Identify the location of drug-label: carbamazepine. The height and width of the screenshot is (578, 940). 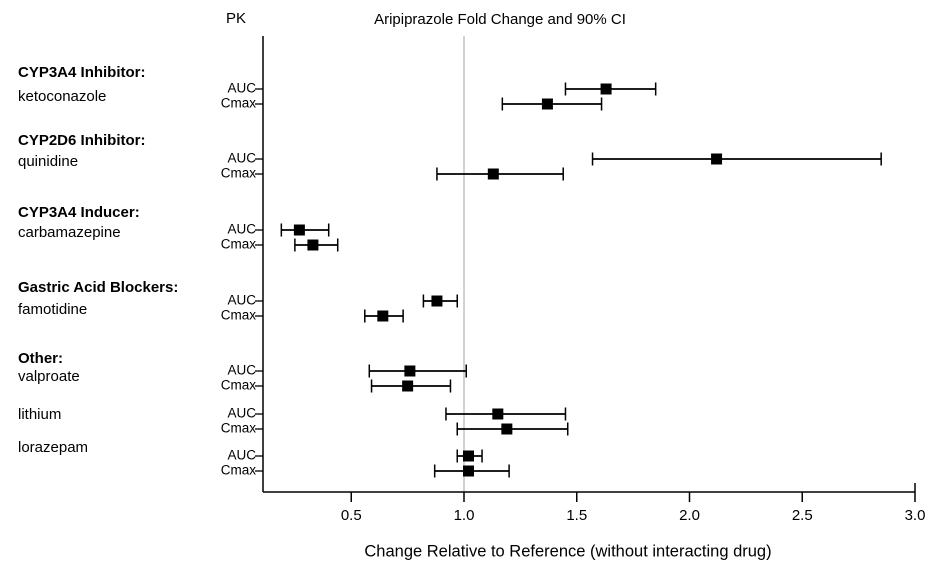
(69, 232).